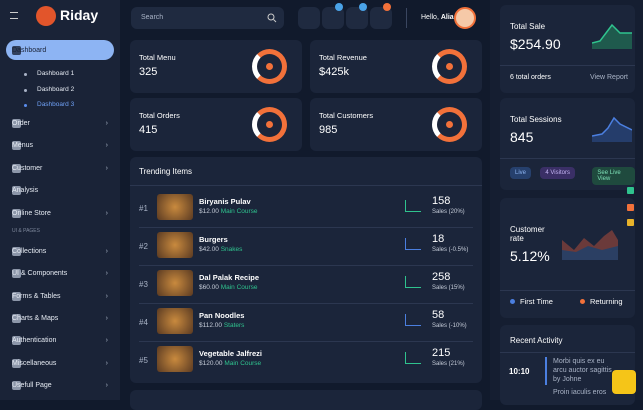 Image resolution: width=643 pixels, height=410 pixels. I want to click on item-category: Snakes, so click(231, 249).